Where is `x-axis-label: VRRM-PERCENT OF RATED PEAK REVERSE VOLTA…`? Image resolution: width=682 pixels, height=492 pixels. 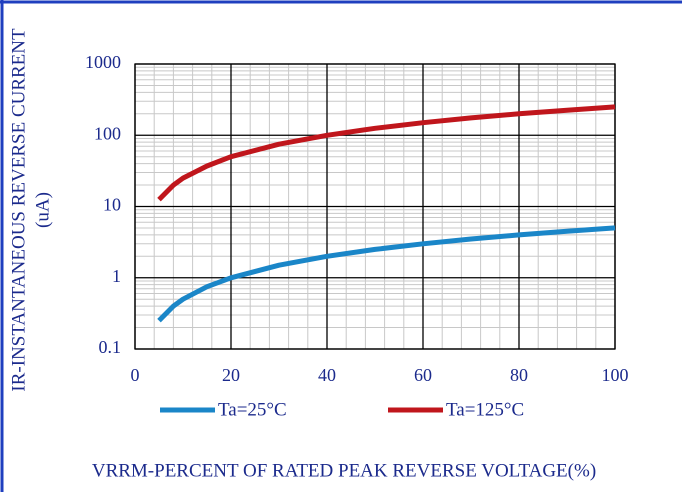 x-axis-label: VRRM-PERCENT OF RATED PEAK REVERSE VOLTA… is located at coordinates (344, 470).